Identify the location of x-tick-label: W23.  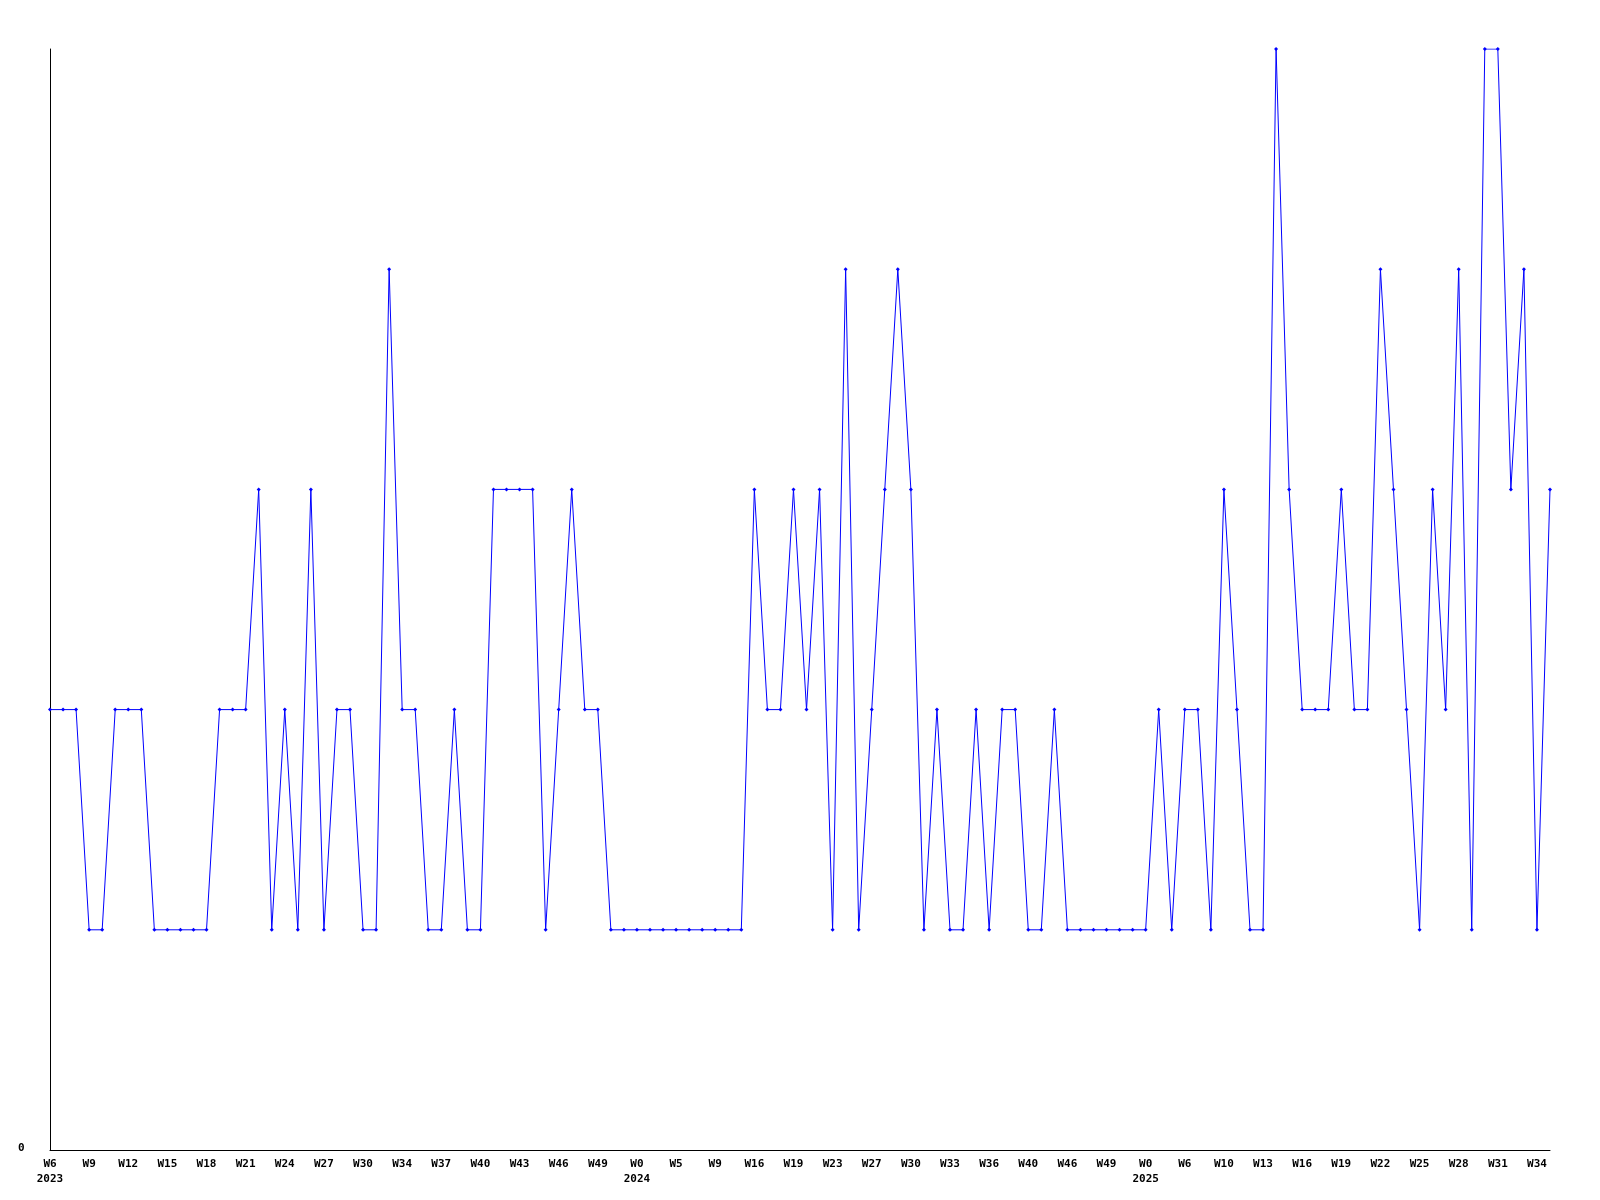
(832, 1163).